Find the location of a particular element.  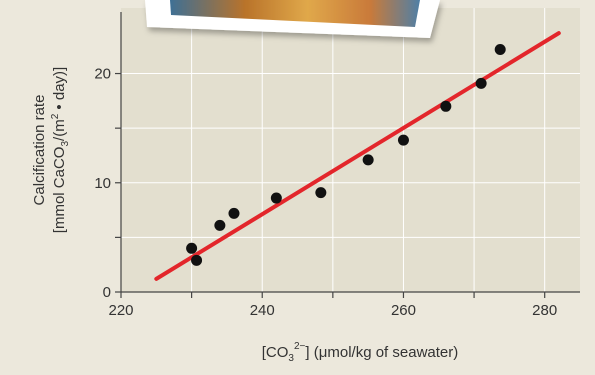

y-tick-label-0: 0 is located at coordinates (107, 292).